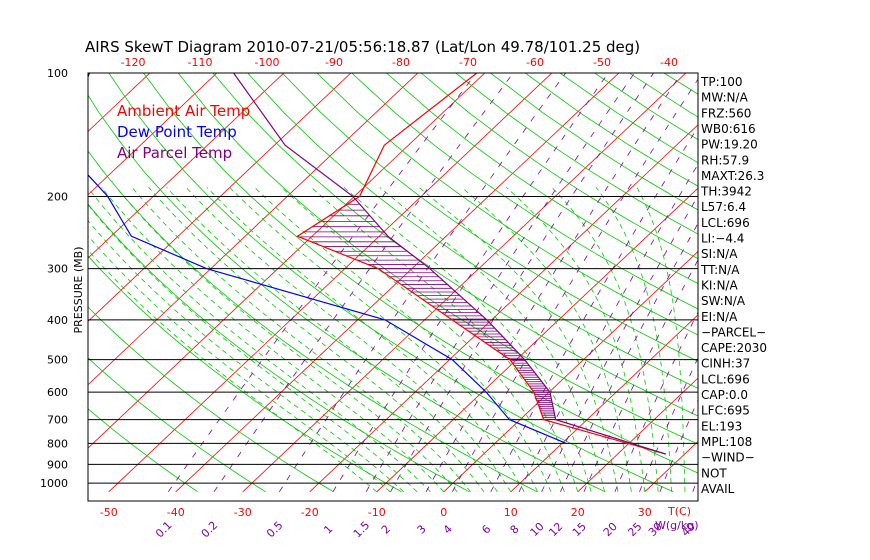 This screenshot has width=870, height=560. What do you see at coordinates (57, 320) in the screenshot?
I see `pressure-tick-label: 400` at bounding box center [57, 320].